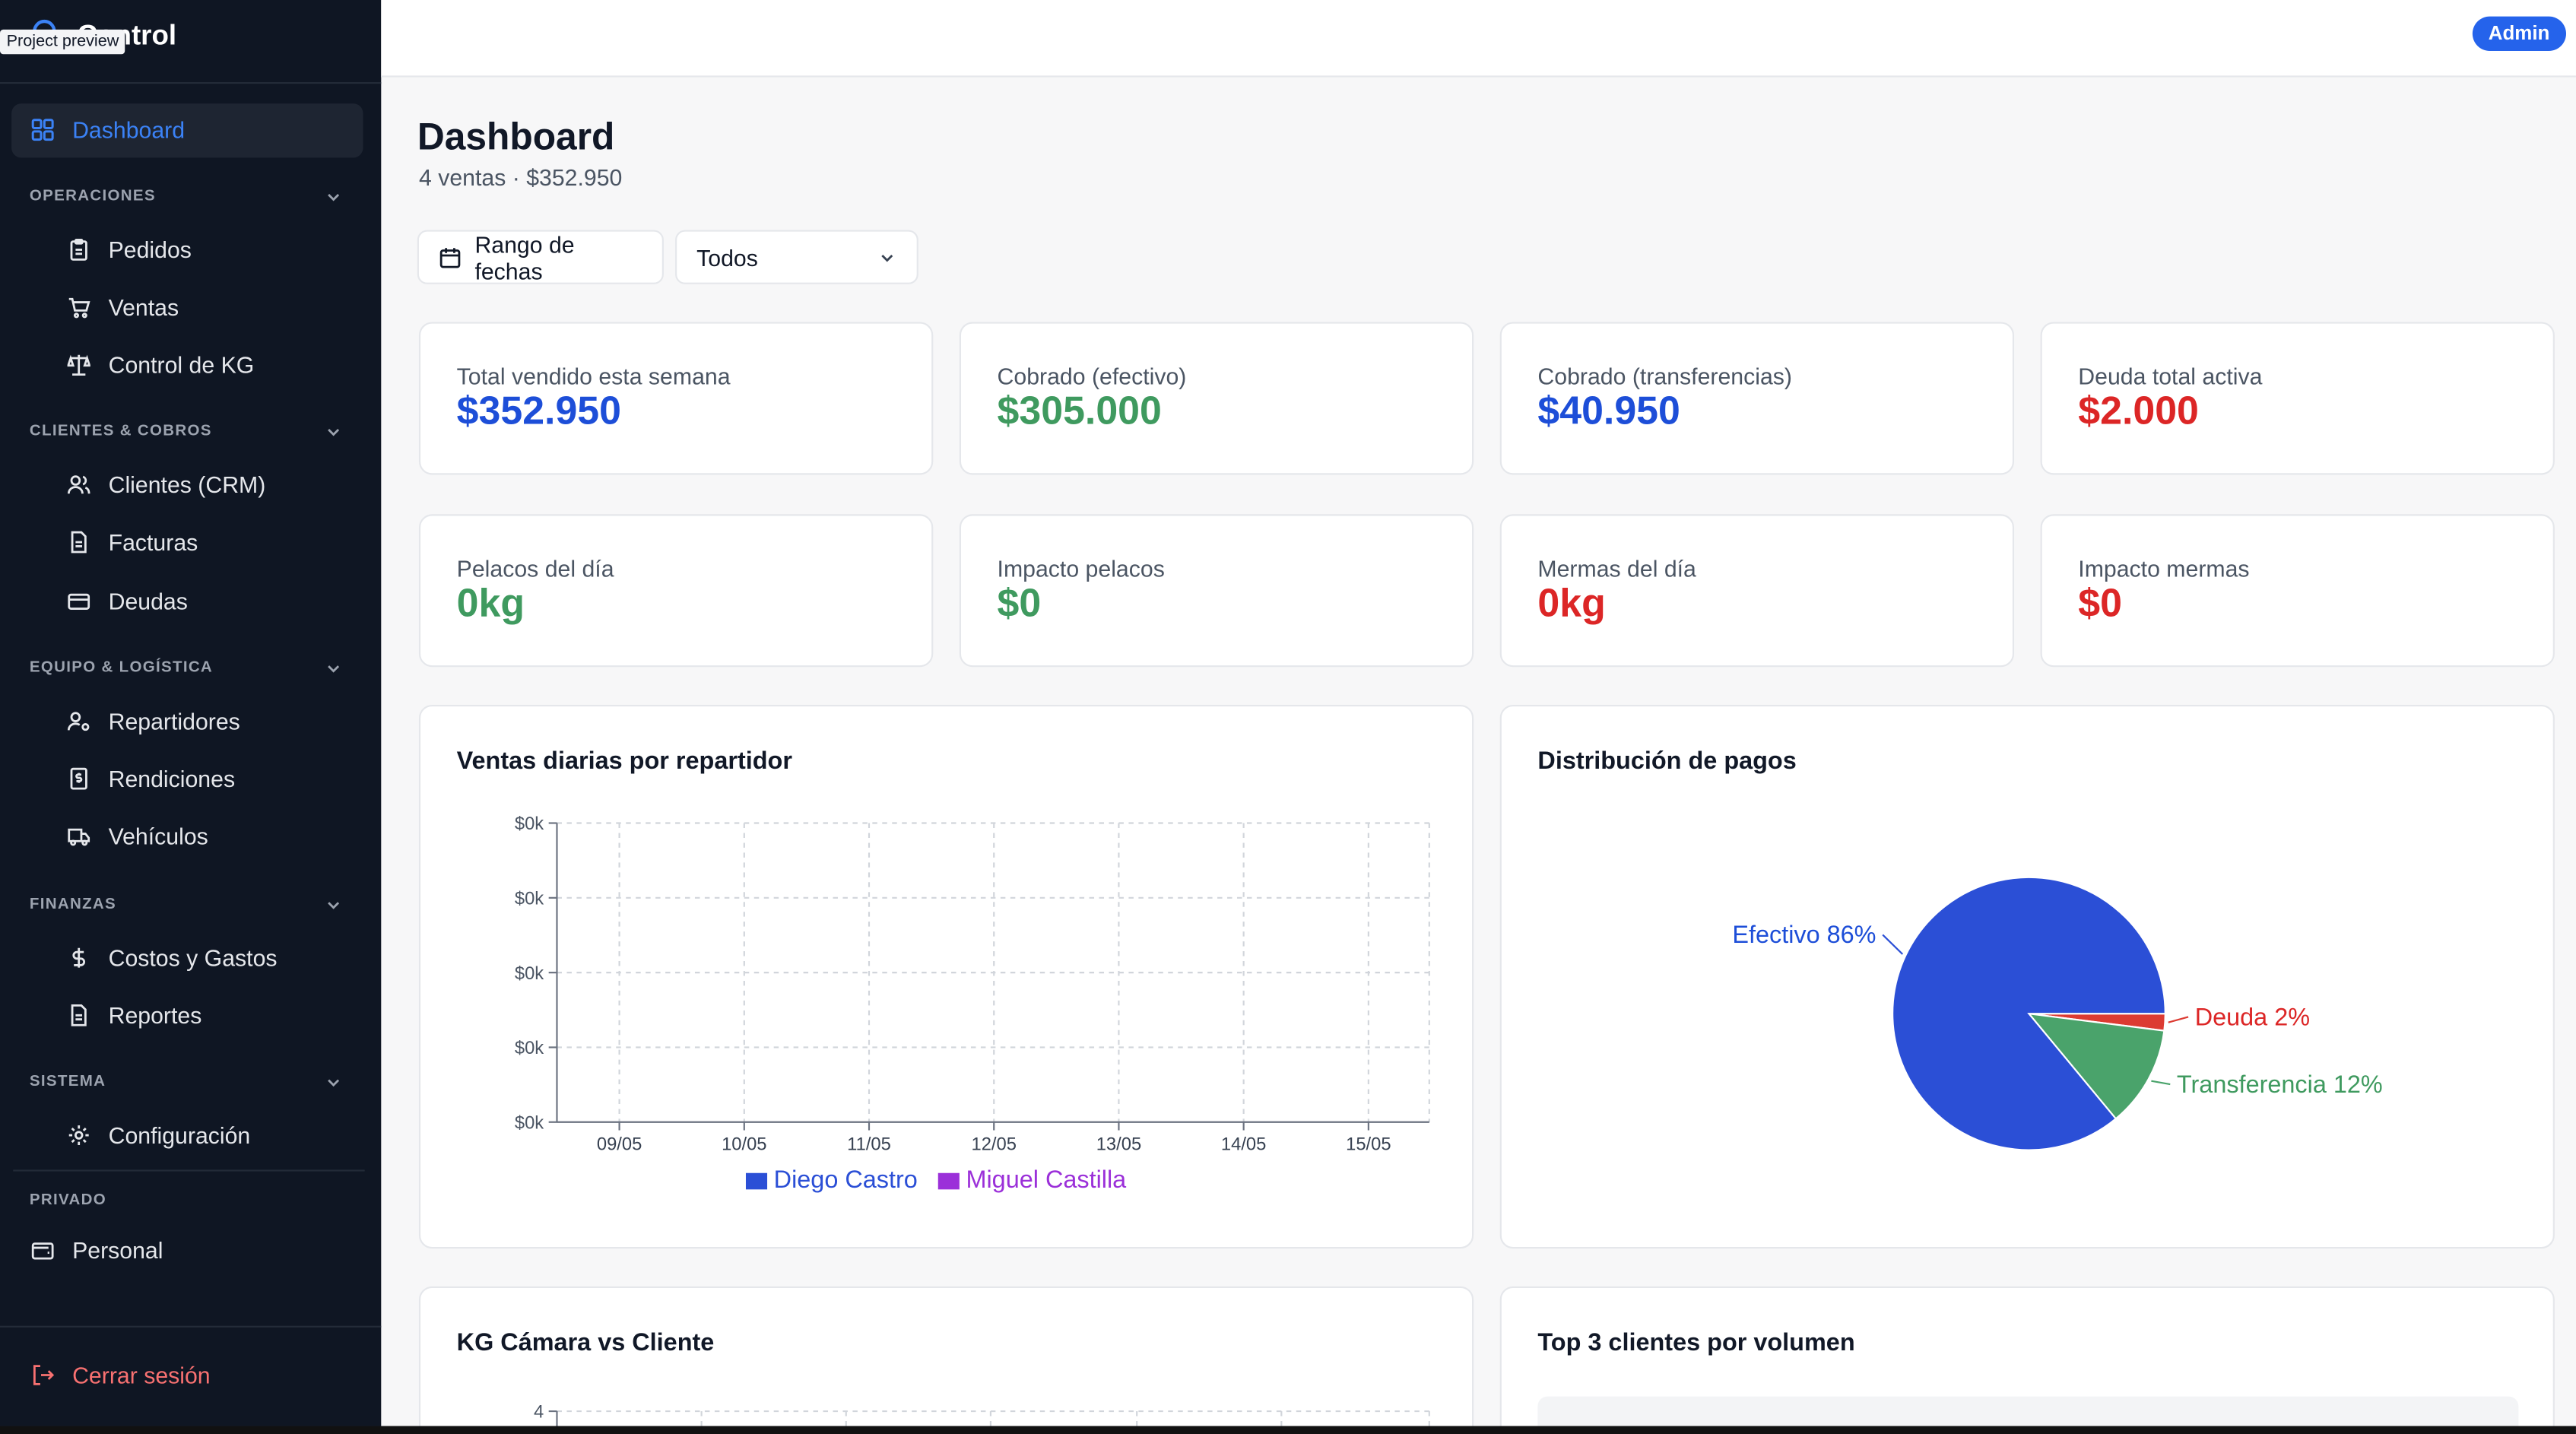  I want to click on top-clientes-card: Top 3 clientes por volumen, so click(2027, 1360).